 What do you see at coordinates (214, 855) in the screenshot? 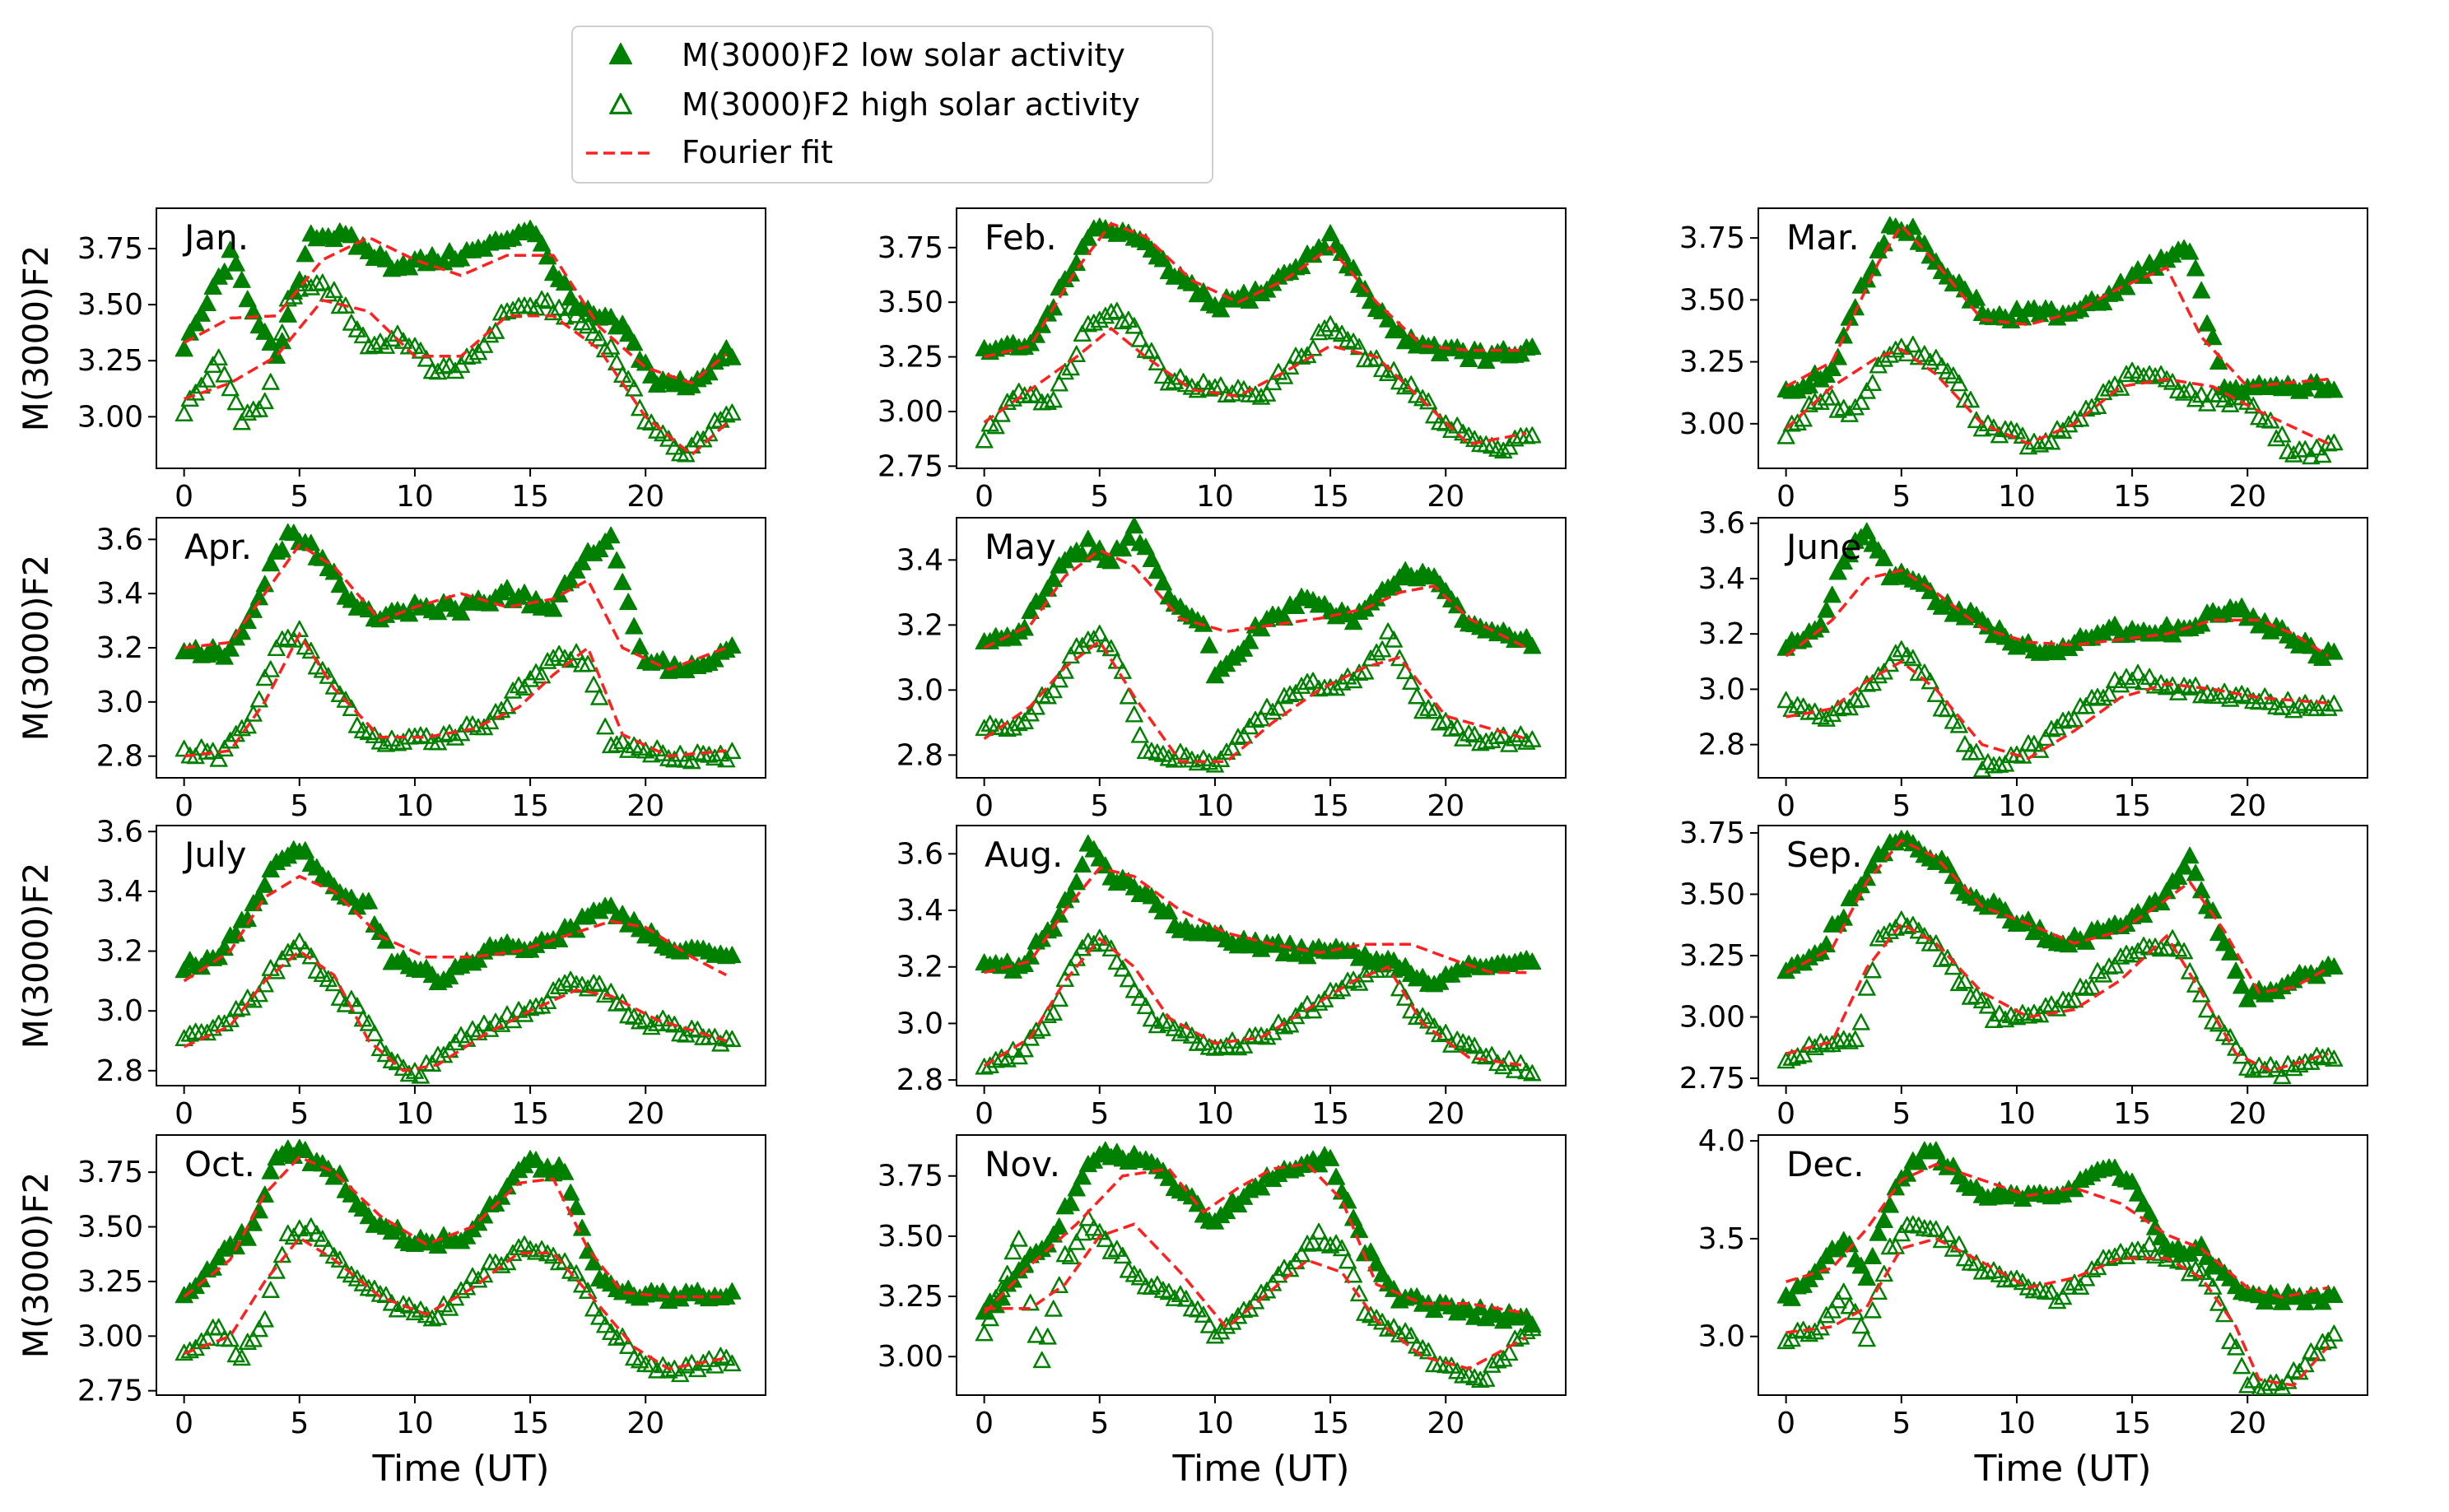
I see `panel-title: July` at bounding box center [214, 855].